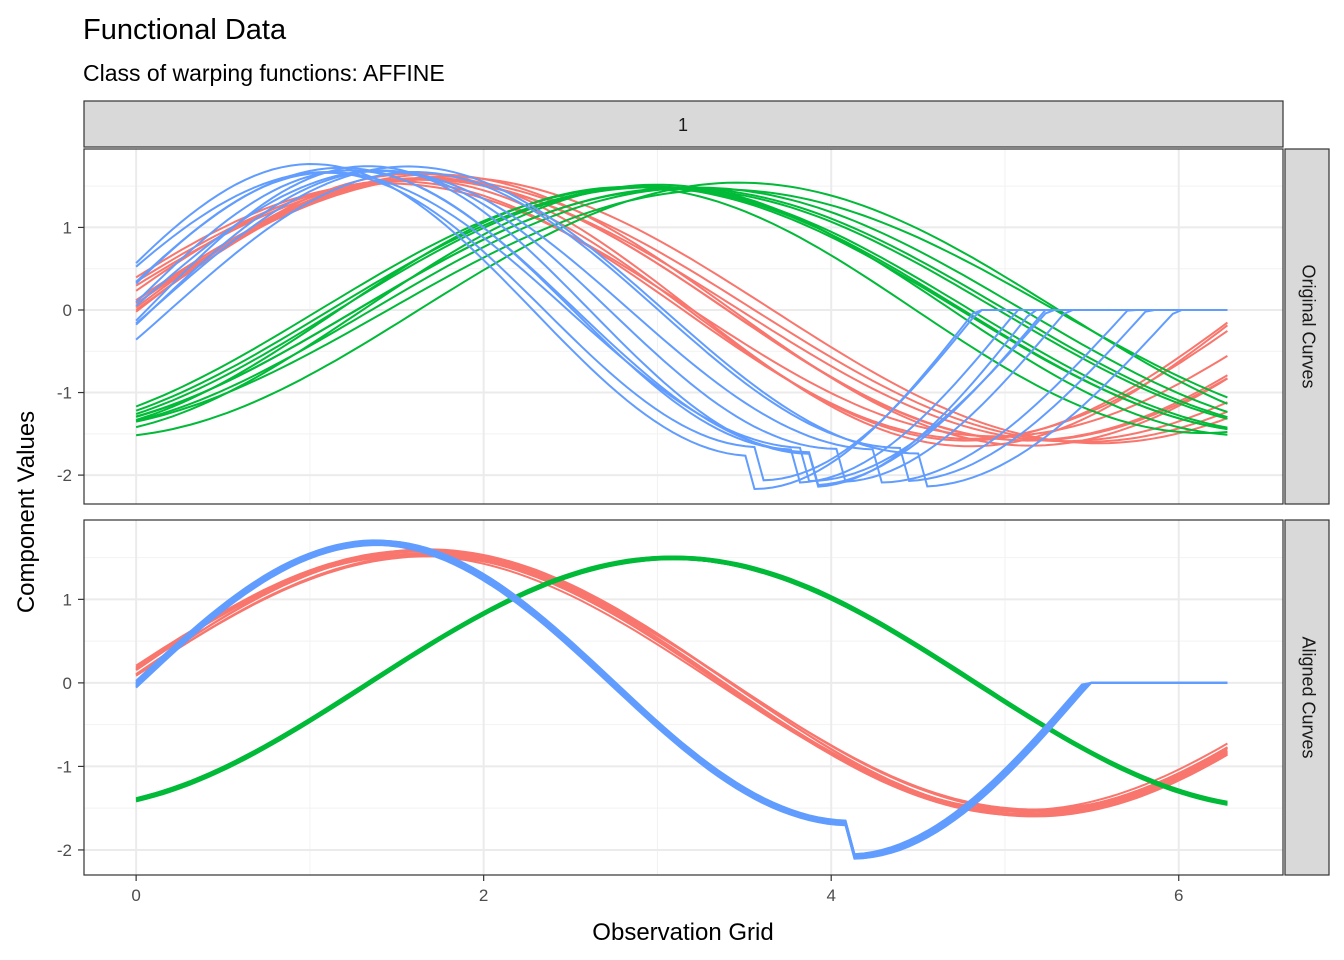  Describe the element at coordinates (185, 30) in the screenshot. I see `chart-title: Functional Data` at that location.